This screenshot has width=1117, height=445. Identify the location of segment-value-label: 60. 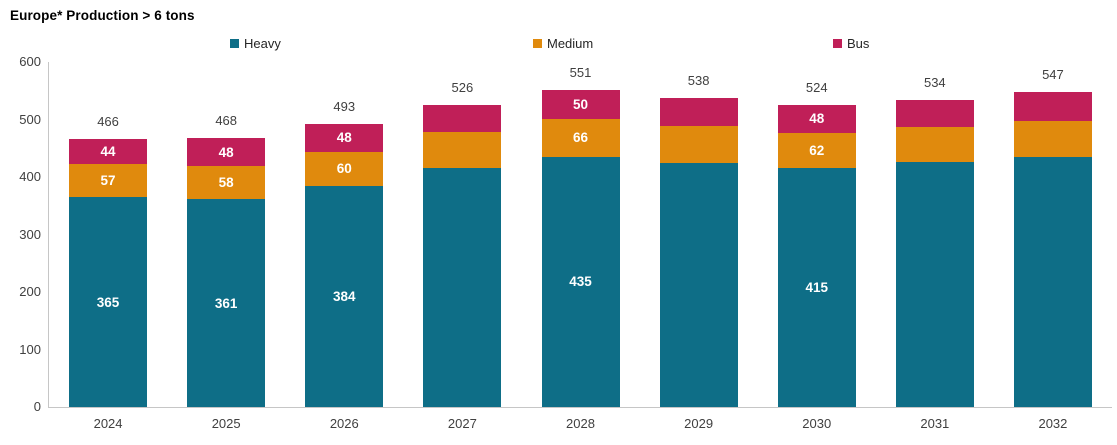
(344, 169).